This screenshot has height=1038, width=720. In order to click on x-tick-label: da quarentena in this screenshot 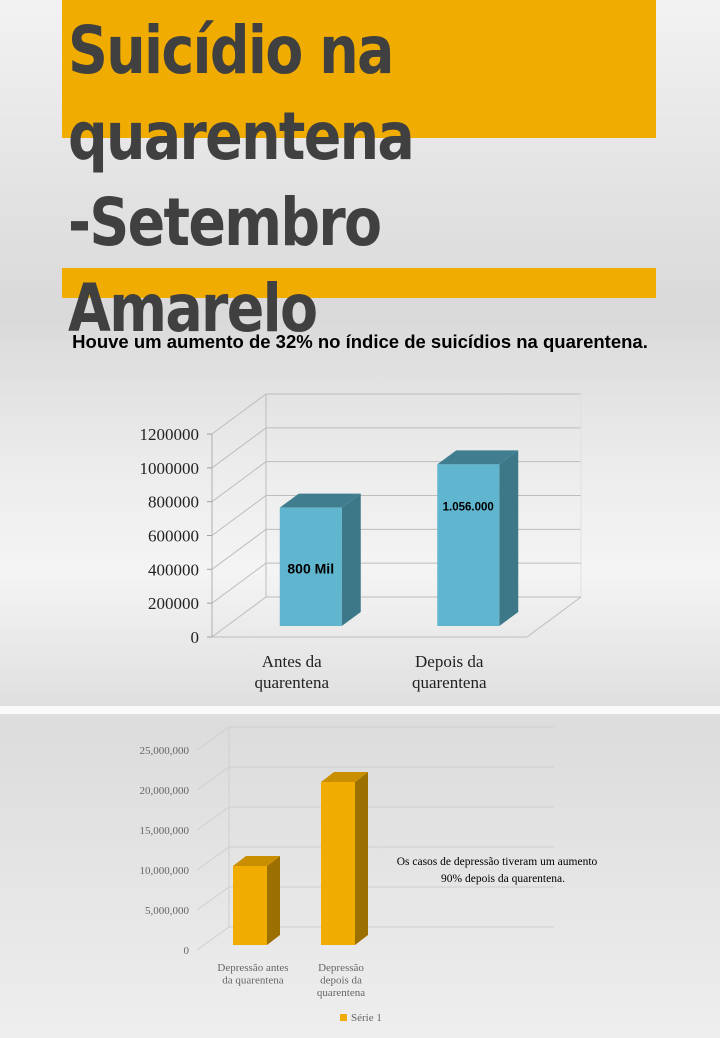, I will do `click(252, 981)`.